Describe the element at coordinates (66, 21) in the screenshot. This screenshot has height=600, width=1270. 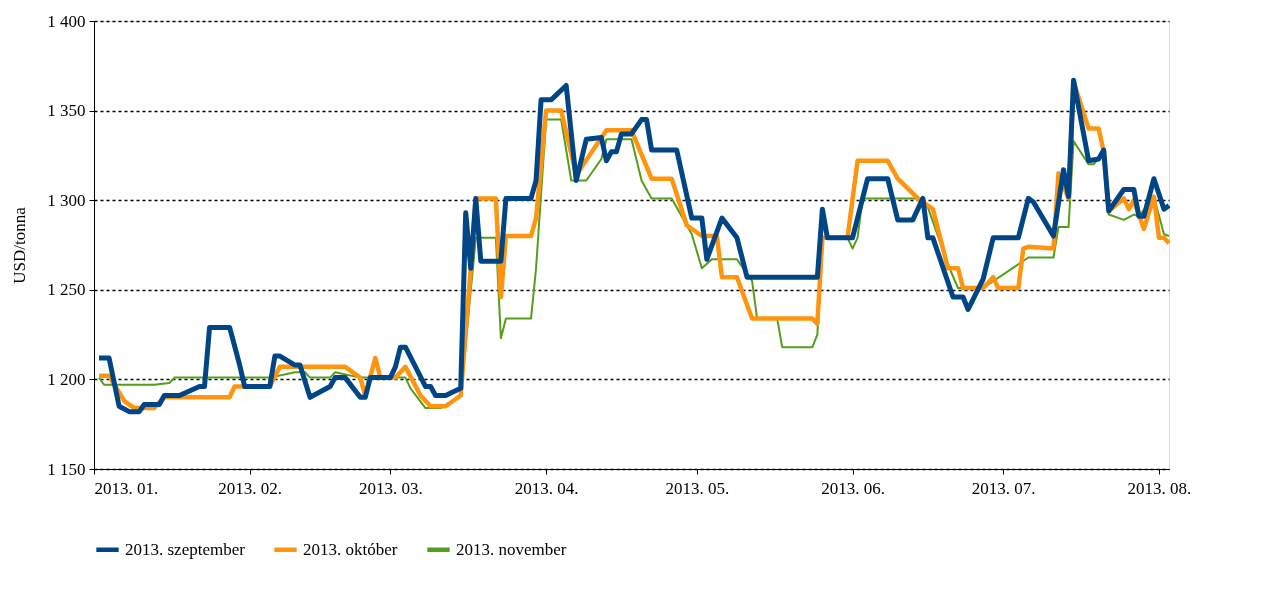
I see `y-tick-label: 1 400` at that location.